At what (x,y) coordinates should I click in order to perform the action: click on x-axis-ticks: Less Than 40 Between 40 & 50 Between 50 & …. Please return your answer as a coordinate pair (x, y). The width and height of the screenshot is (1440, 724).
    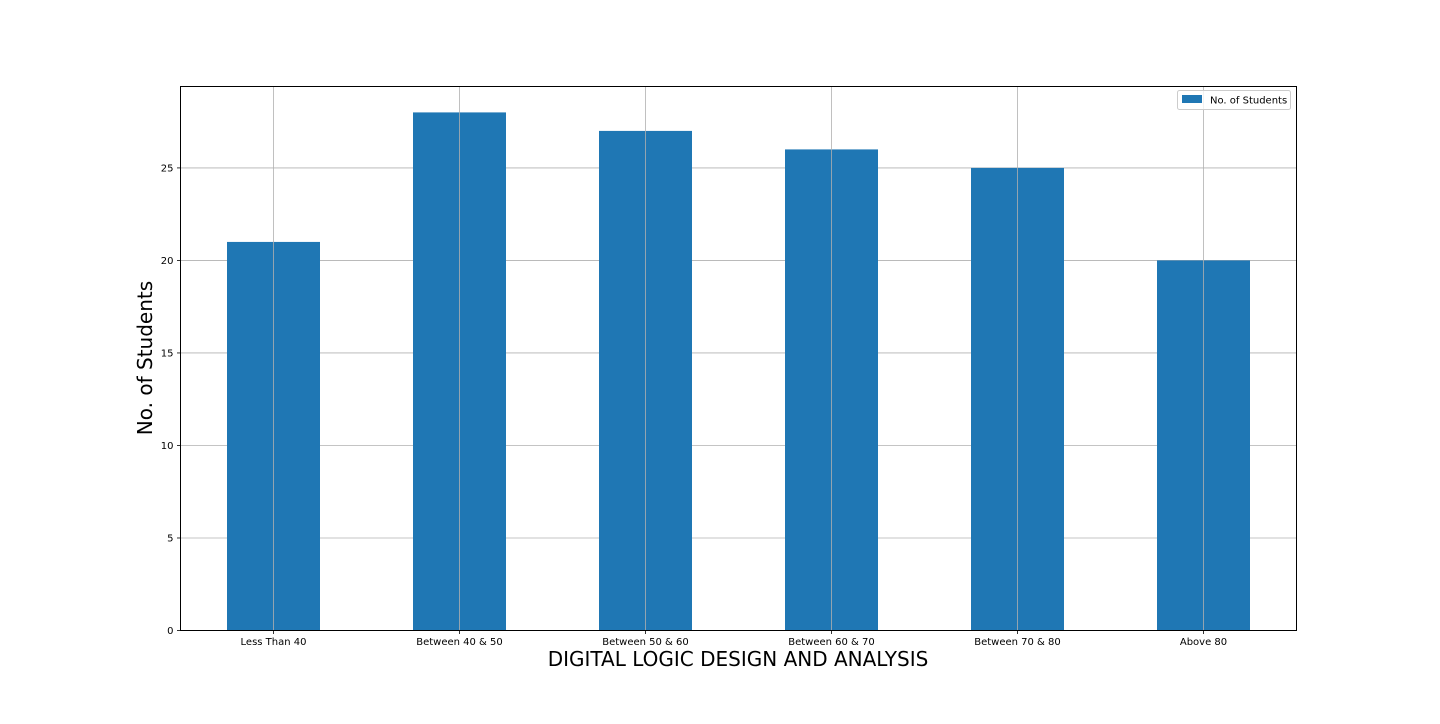
    Looking at the image, I should click on (734, 639).